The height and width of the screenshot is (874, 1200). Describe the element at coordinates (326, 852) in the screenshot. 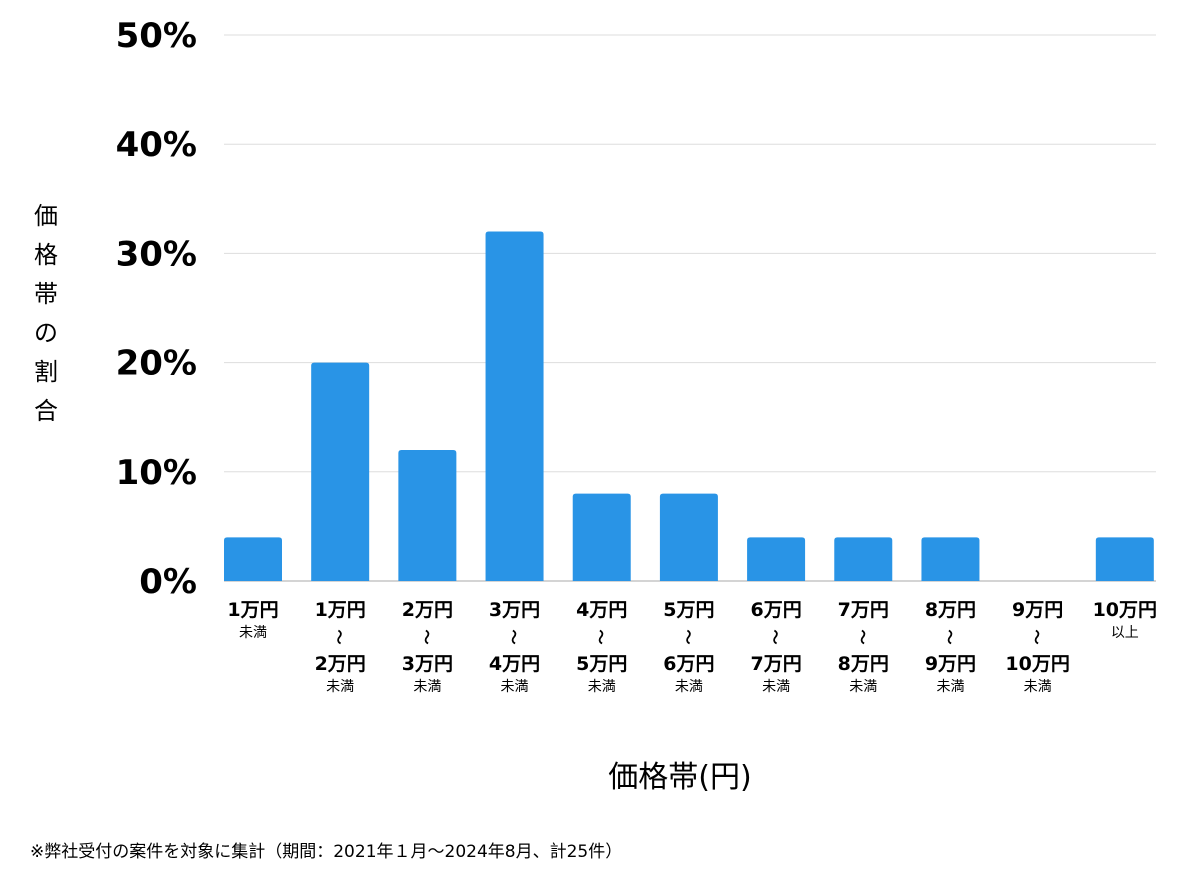

I see `footnote: ※弊社受付の案件を対象に集計（期間：2021年１月〜2024年8月、計25件）` at that location.